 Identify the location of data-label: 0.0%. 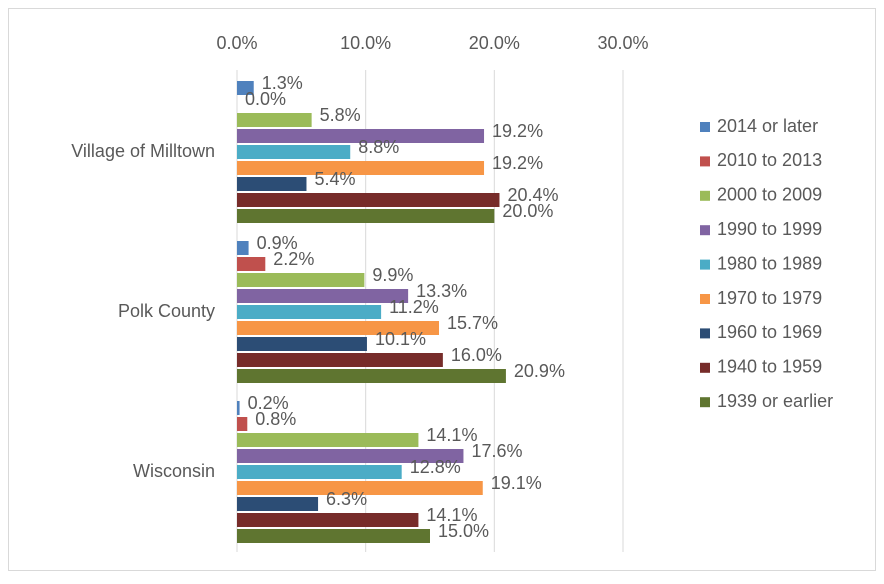
(265, 99).